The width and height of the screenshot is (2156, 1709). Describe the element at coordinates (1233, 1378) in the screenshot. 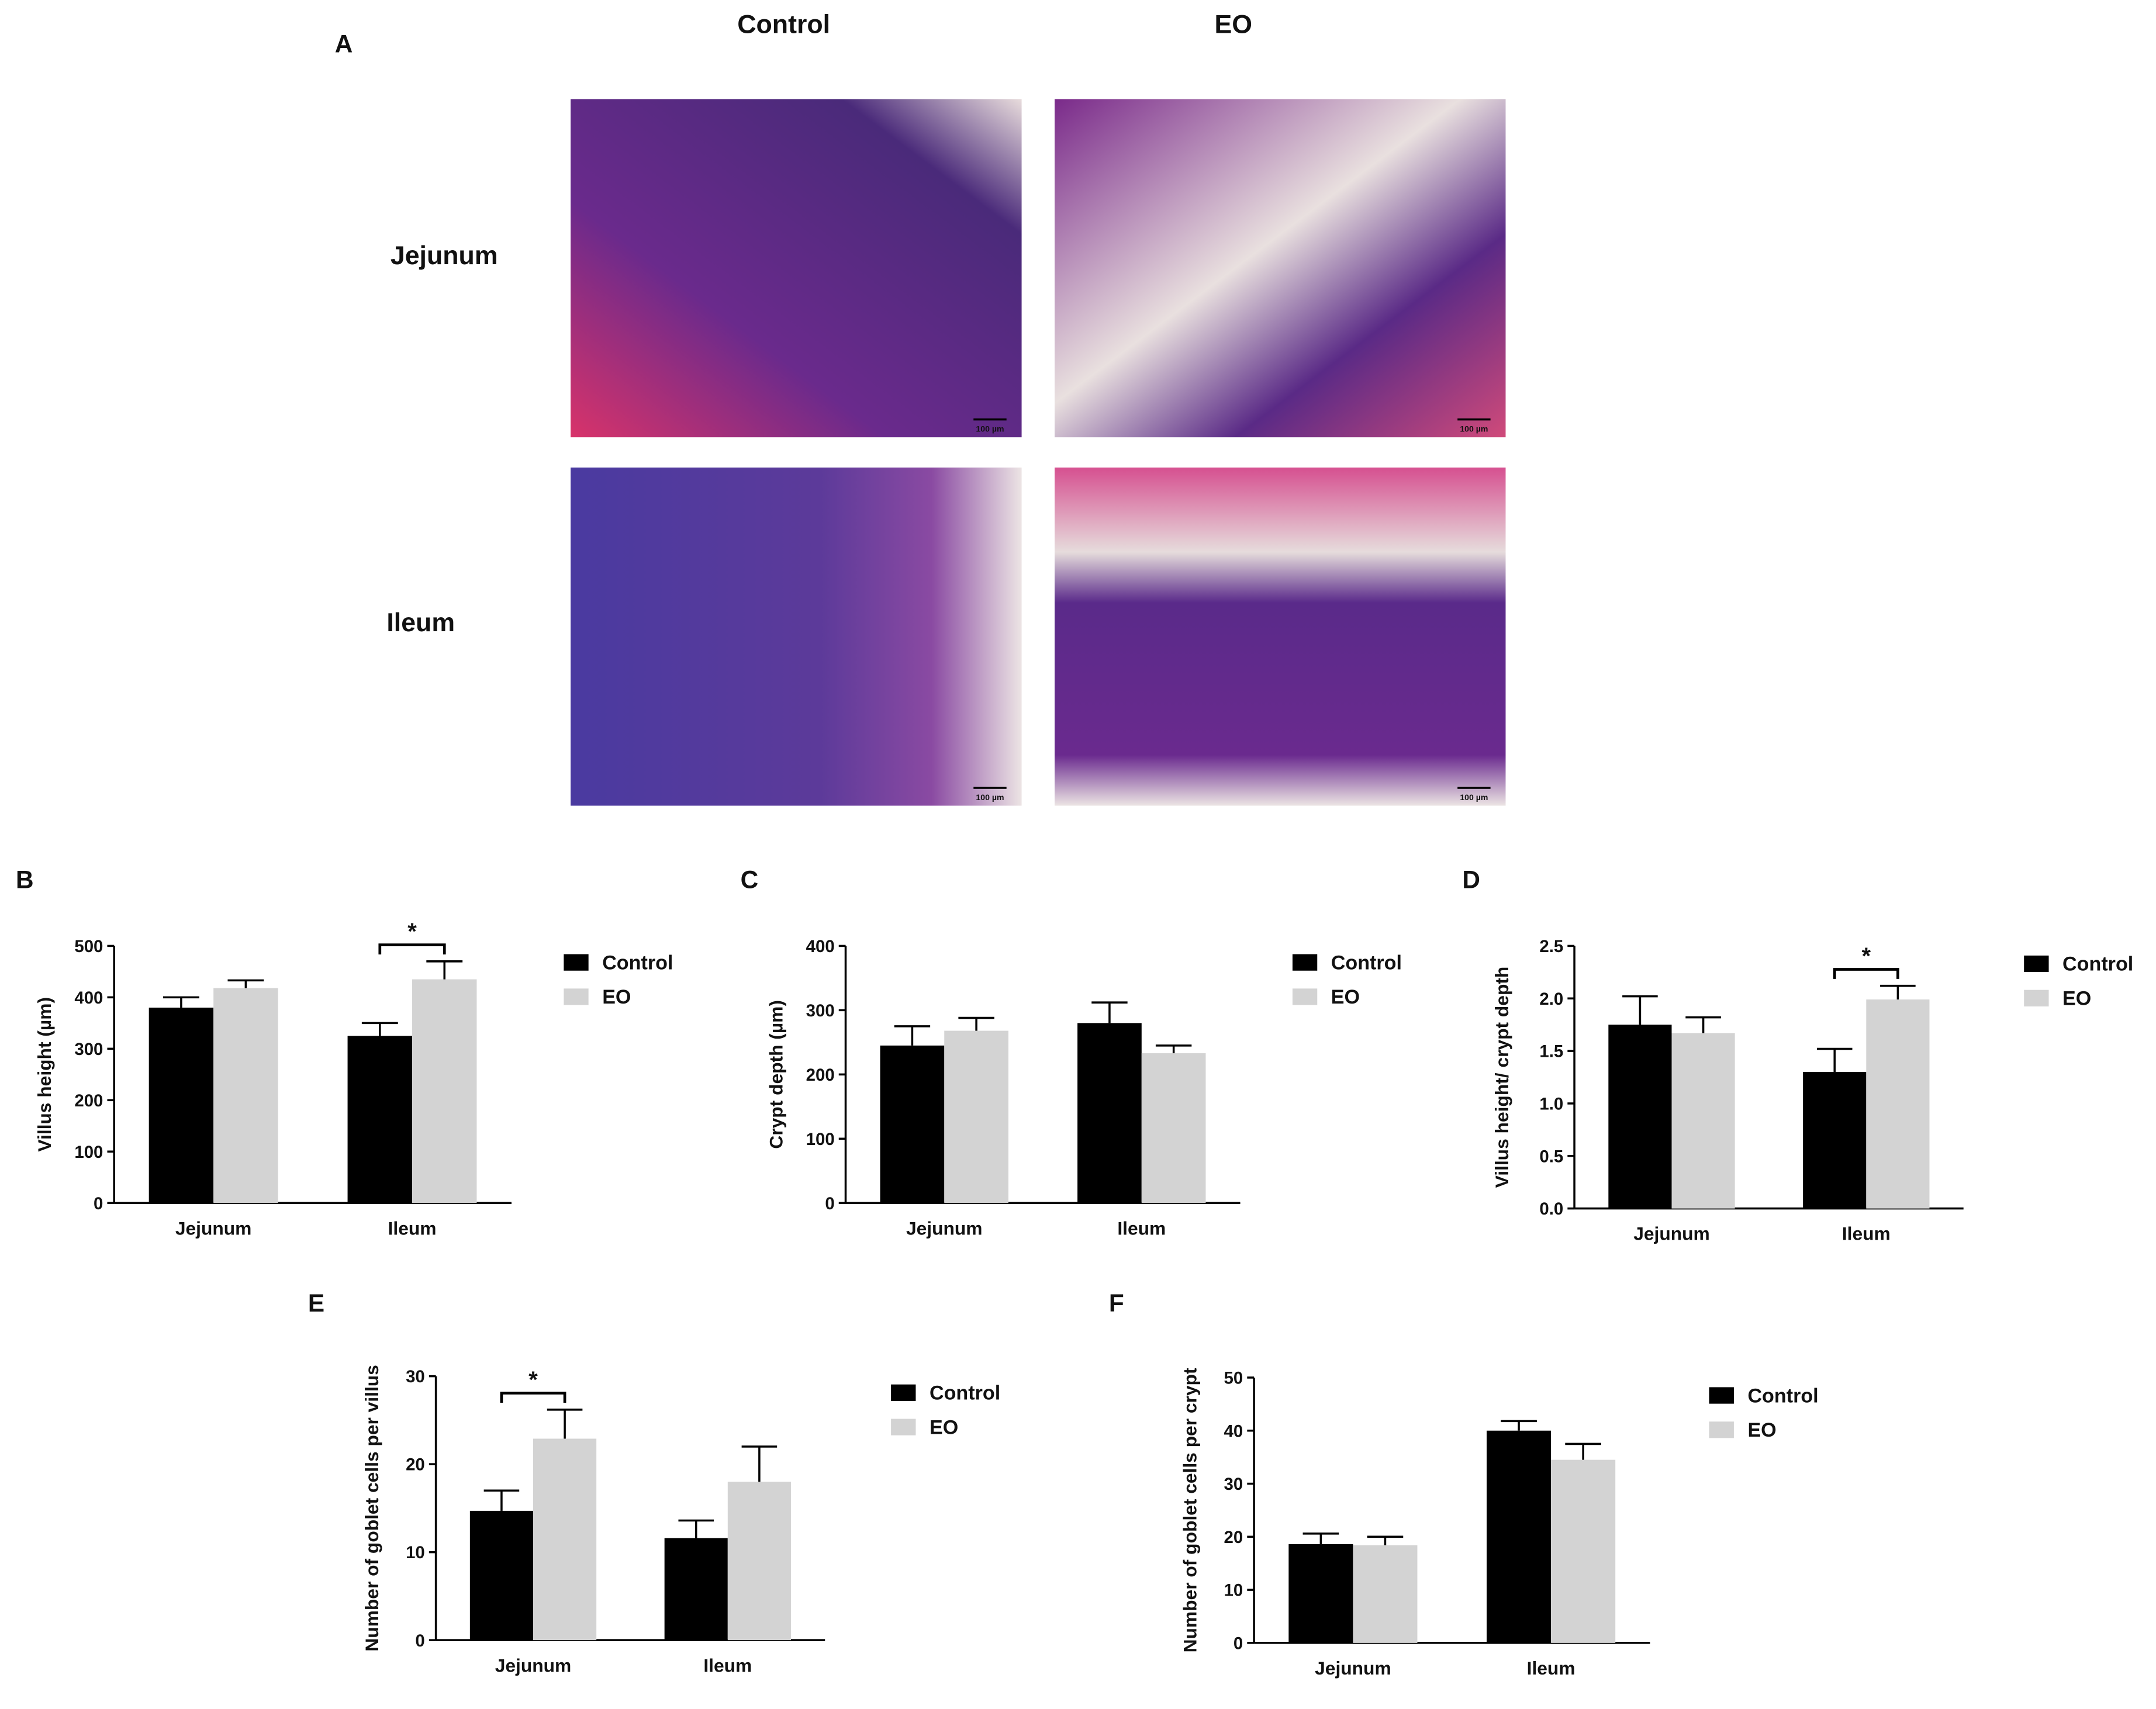

I see `y-tick-label: 50` at that location.